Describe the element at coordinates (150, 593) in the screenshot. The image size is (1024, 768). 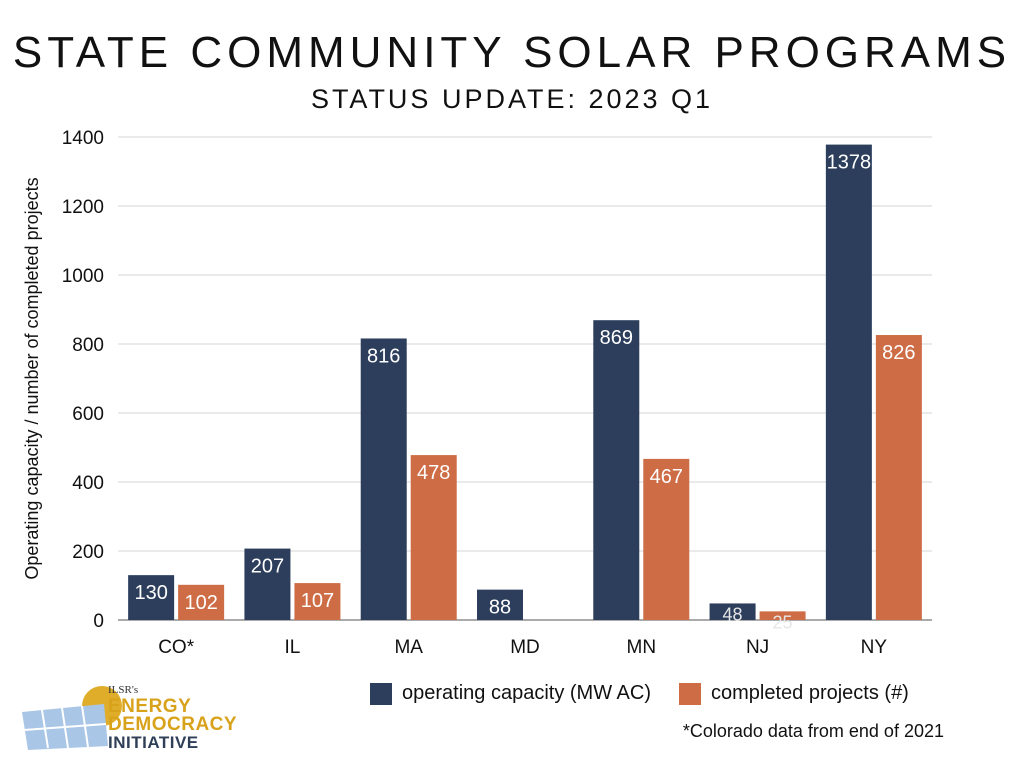
I see `data-label: 130` at that location.